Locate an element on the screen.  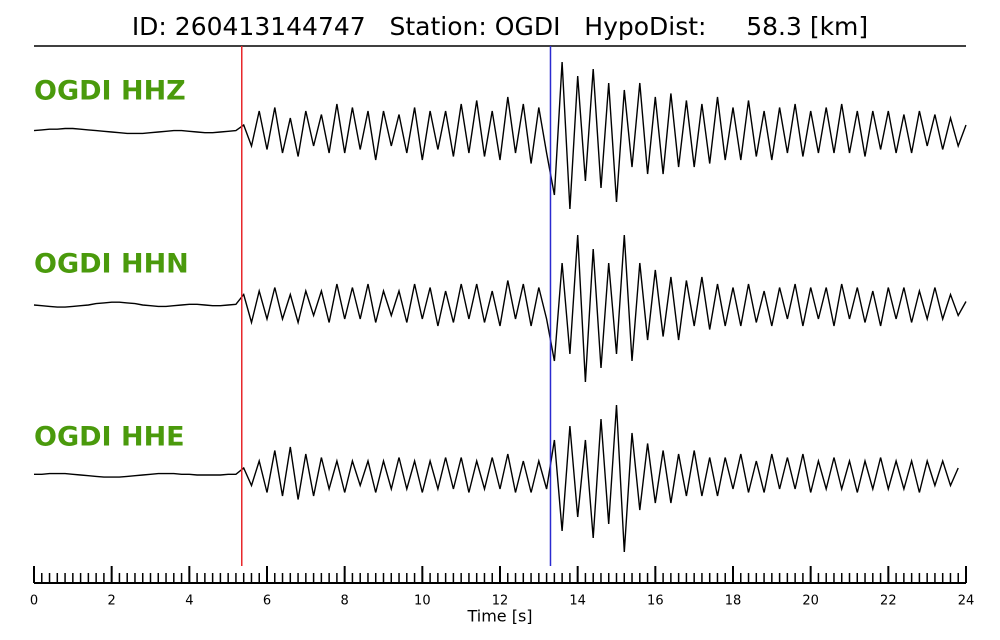
x-axis-label: Time [s] is located at coordinates (499, 616).